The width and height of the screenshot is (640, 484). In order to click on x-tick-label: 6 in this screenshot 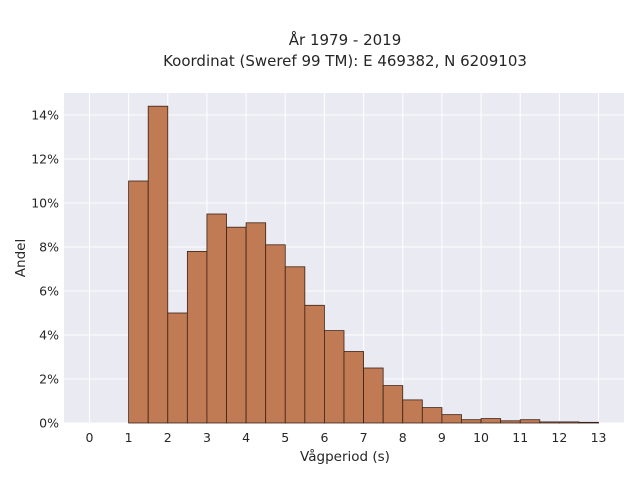, I will do `click(324, 437)`.